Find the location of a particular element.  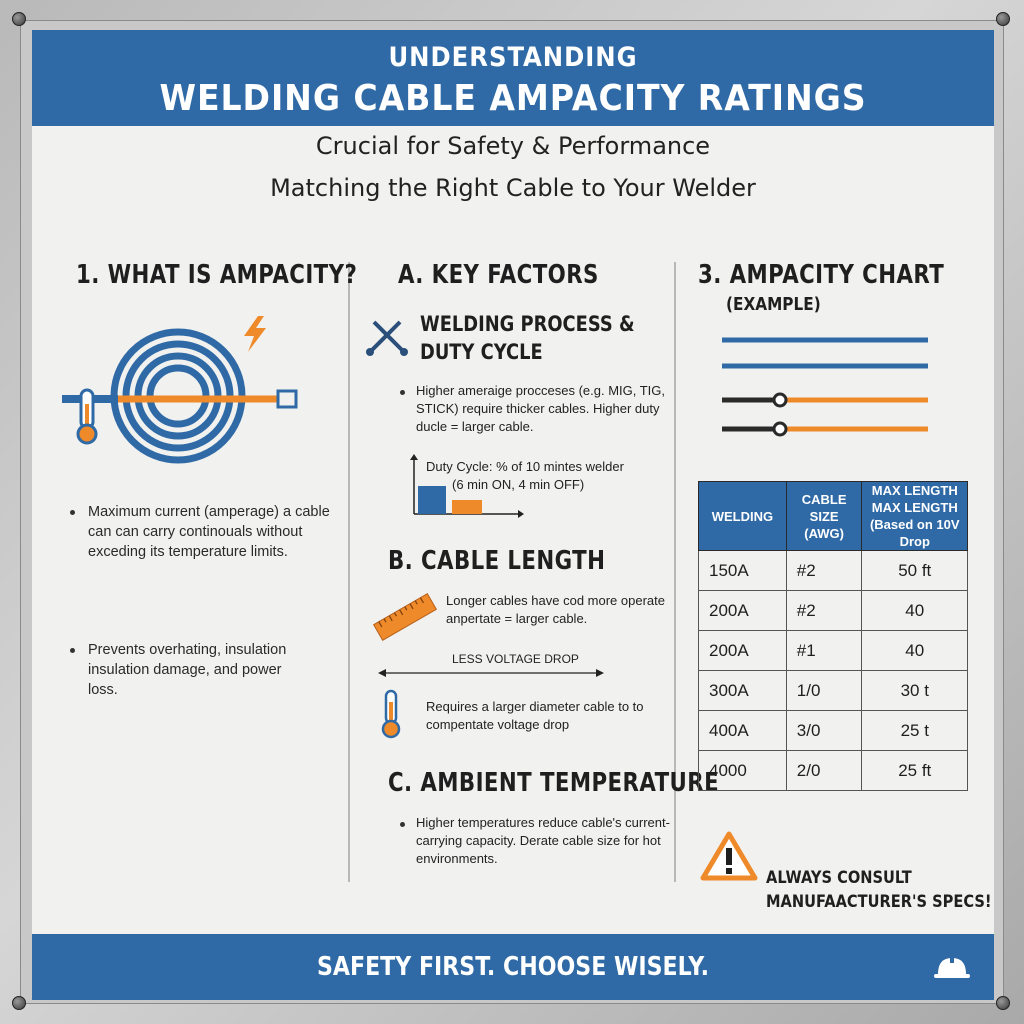

duty-cycle-chart is located at coordinates (467, 486).